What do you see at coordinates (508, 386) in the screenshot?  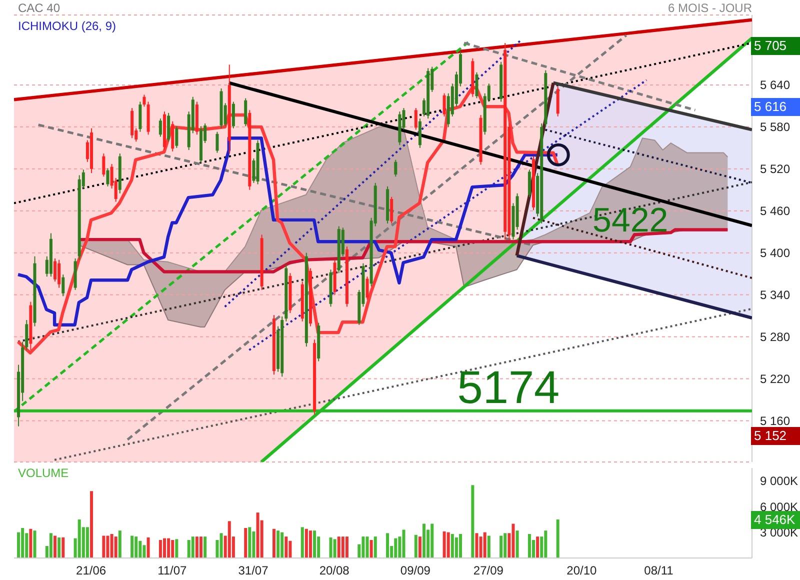 I see `ref-line-label: 5174` at bounding box center [508, 386].